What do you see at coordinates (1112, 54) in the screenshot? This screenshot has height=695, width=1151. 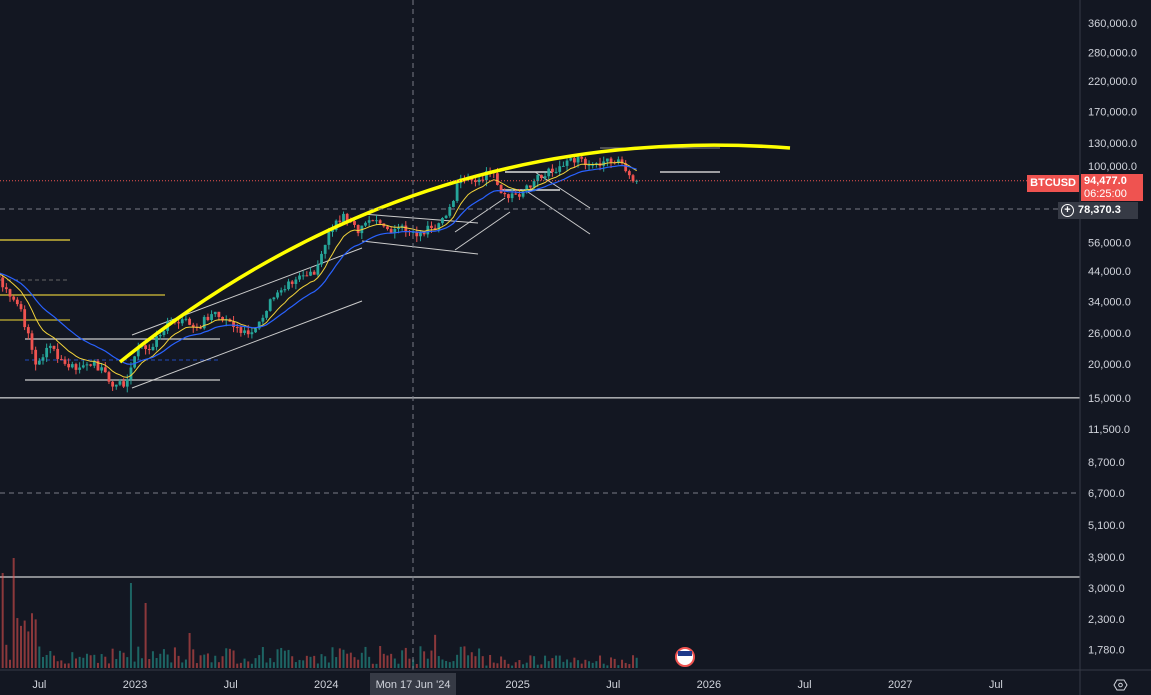 I see `price-tick-label: 280,000.0` at bounding box center [1112, 54].